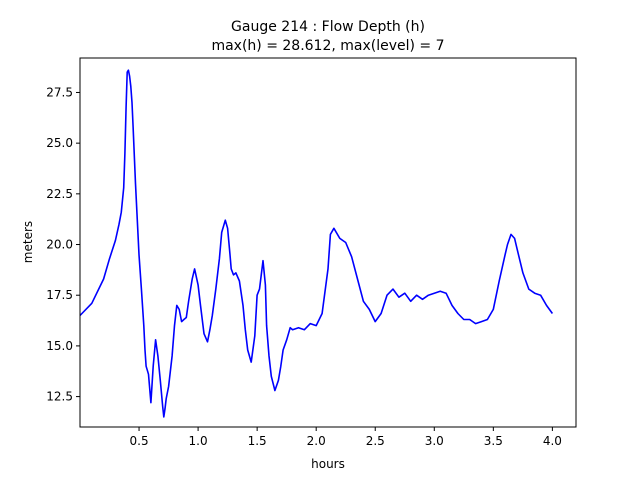 The height and width of the screenshot is (480, 640). What do you see at coordinates (59, 346) in the screenshot?
I see `y-tick-label: 15.0` at bounding box center [59, 346].